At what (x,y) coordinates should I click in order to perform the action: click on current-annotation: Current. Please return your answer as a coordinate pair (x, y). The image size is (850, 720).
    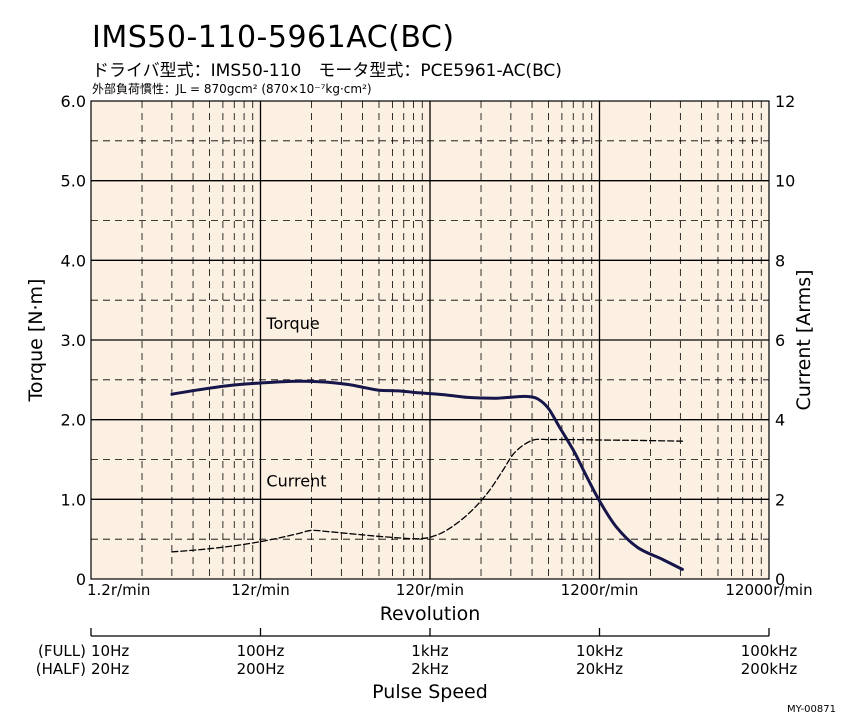
    Looking at the image, I should click on (296, 481).